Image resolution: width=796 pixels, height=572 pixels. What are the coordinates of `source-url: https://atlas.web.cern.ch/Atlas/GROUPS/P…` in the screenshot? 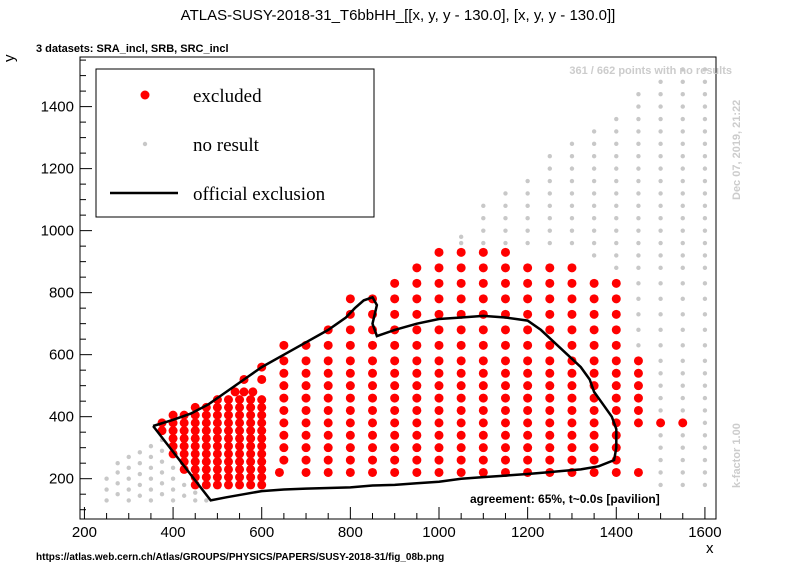 It's located at (240, 557).